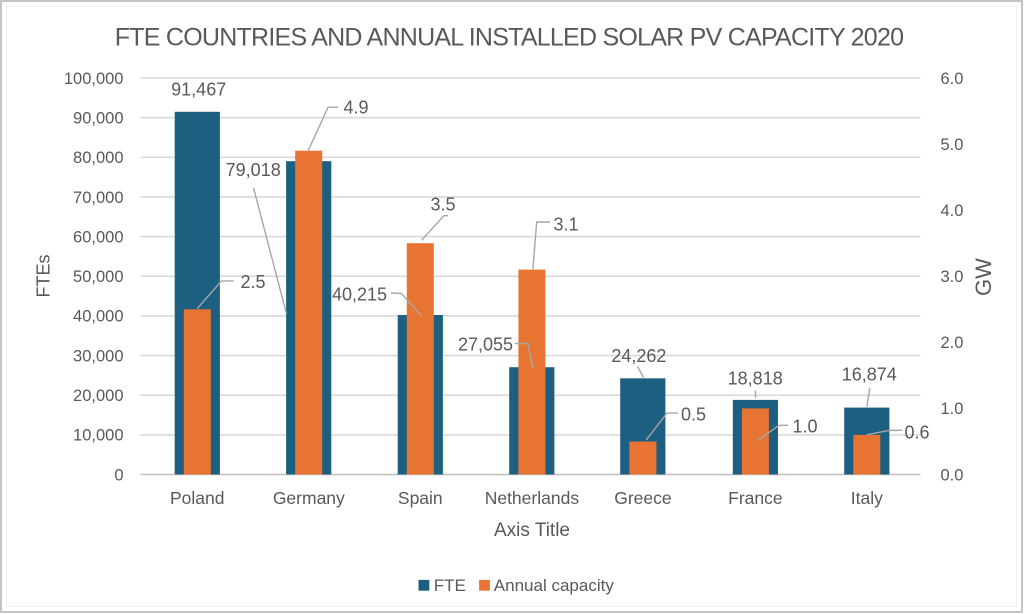 The height and width of the screenshot is (614, 1024). I want to click on svg-text: 79,018, so click(253, 170).